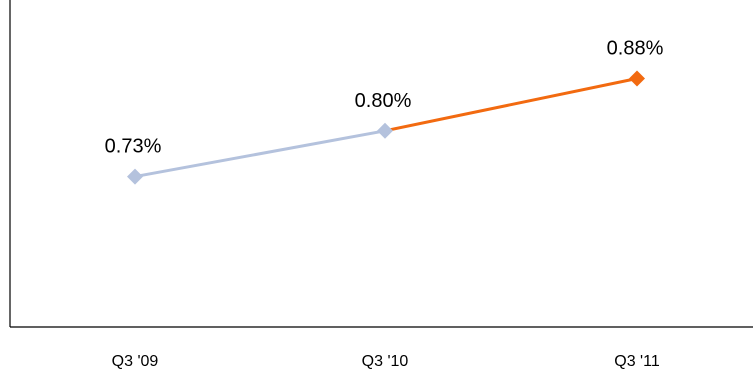 The width and height of the screenshot is (753, 375). What do you see at coordinates (135, 361) in the screenshot?
I see `x-tick-label-0: Q3 '09` at bounding box center [135, 361].